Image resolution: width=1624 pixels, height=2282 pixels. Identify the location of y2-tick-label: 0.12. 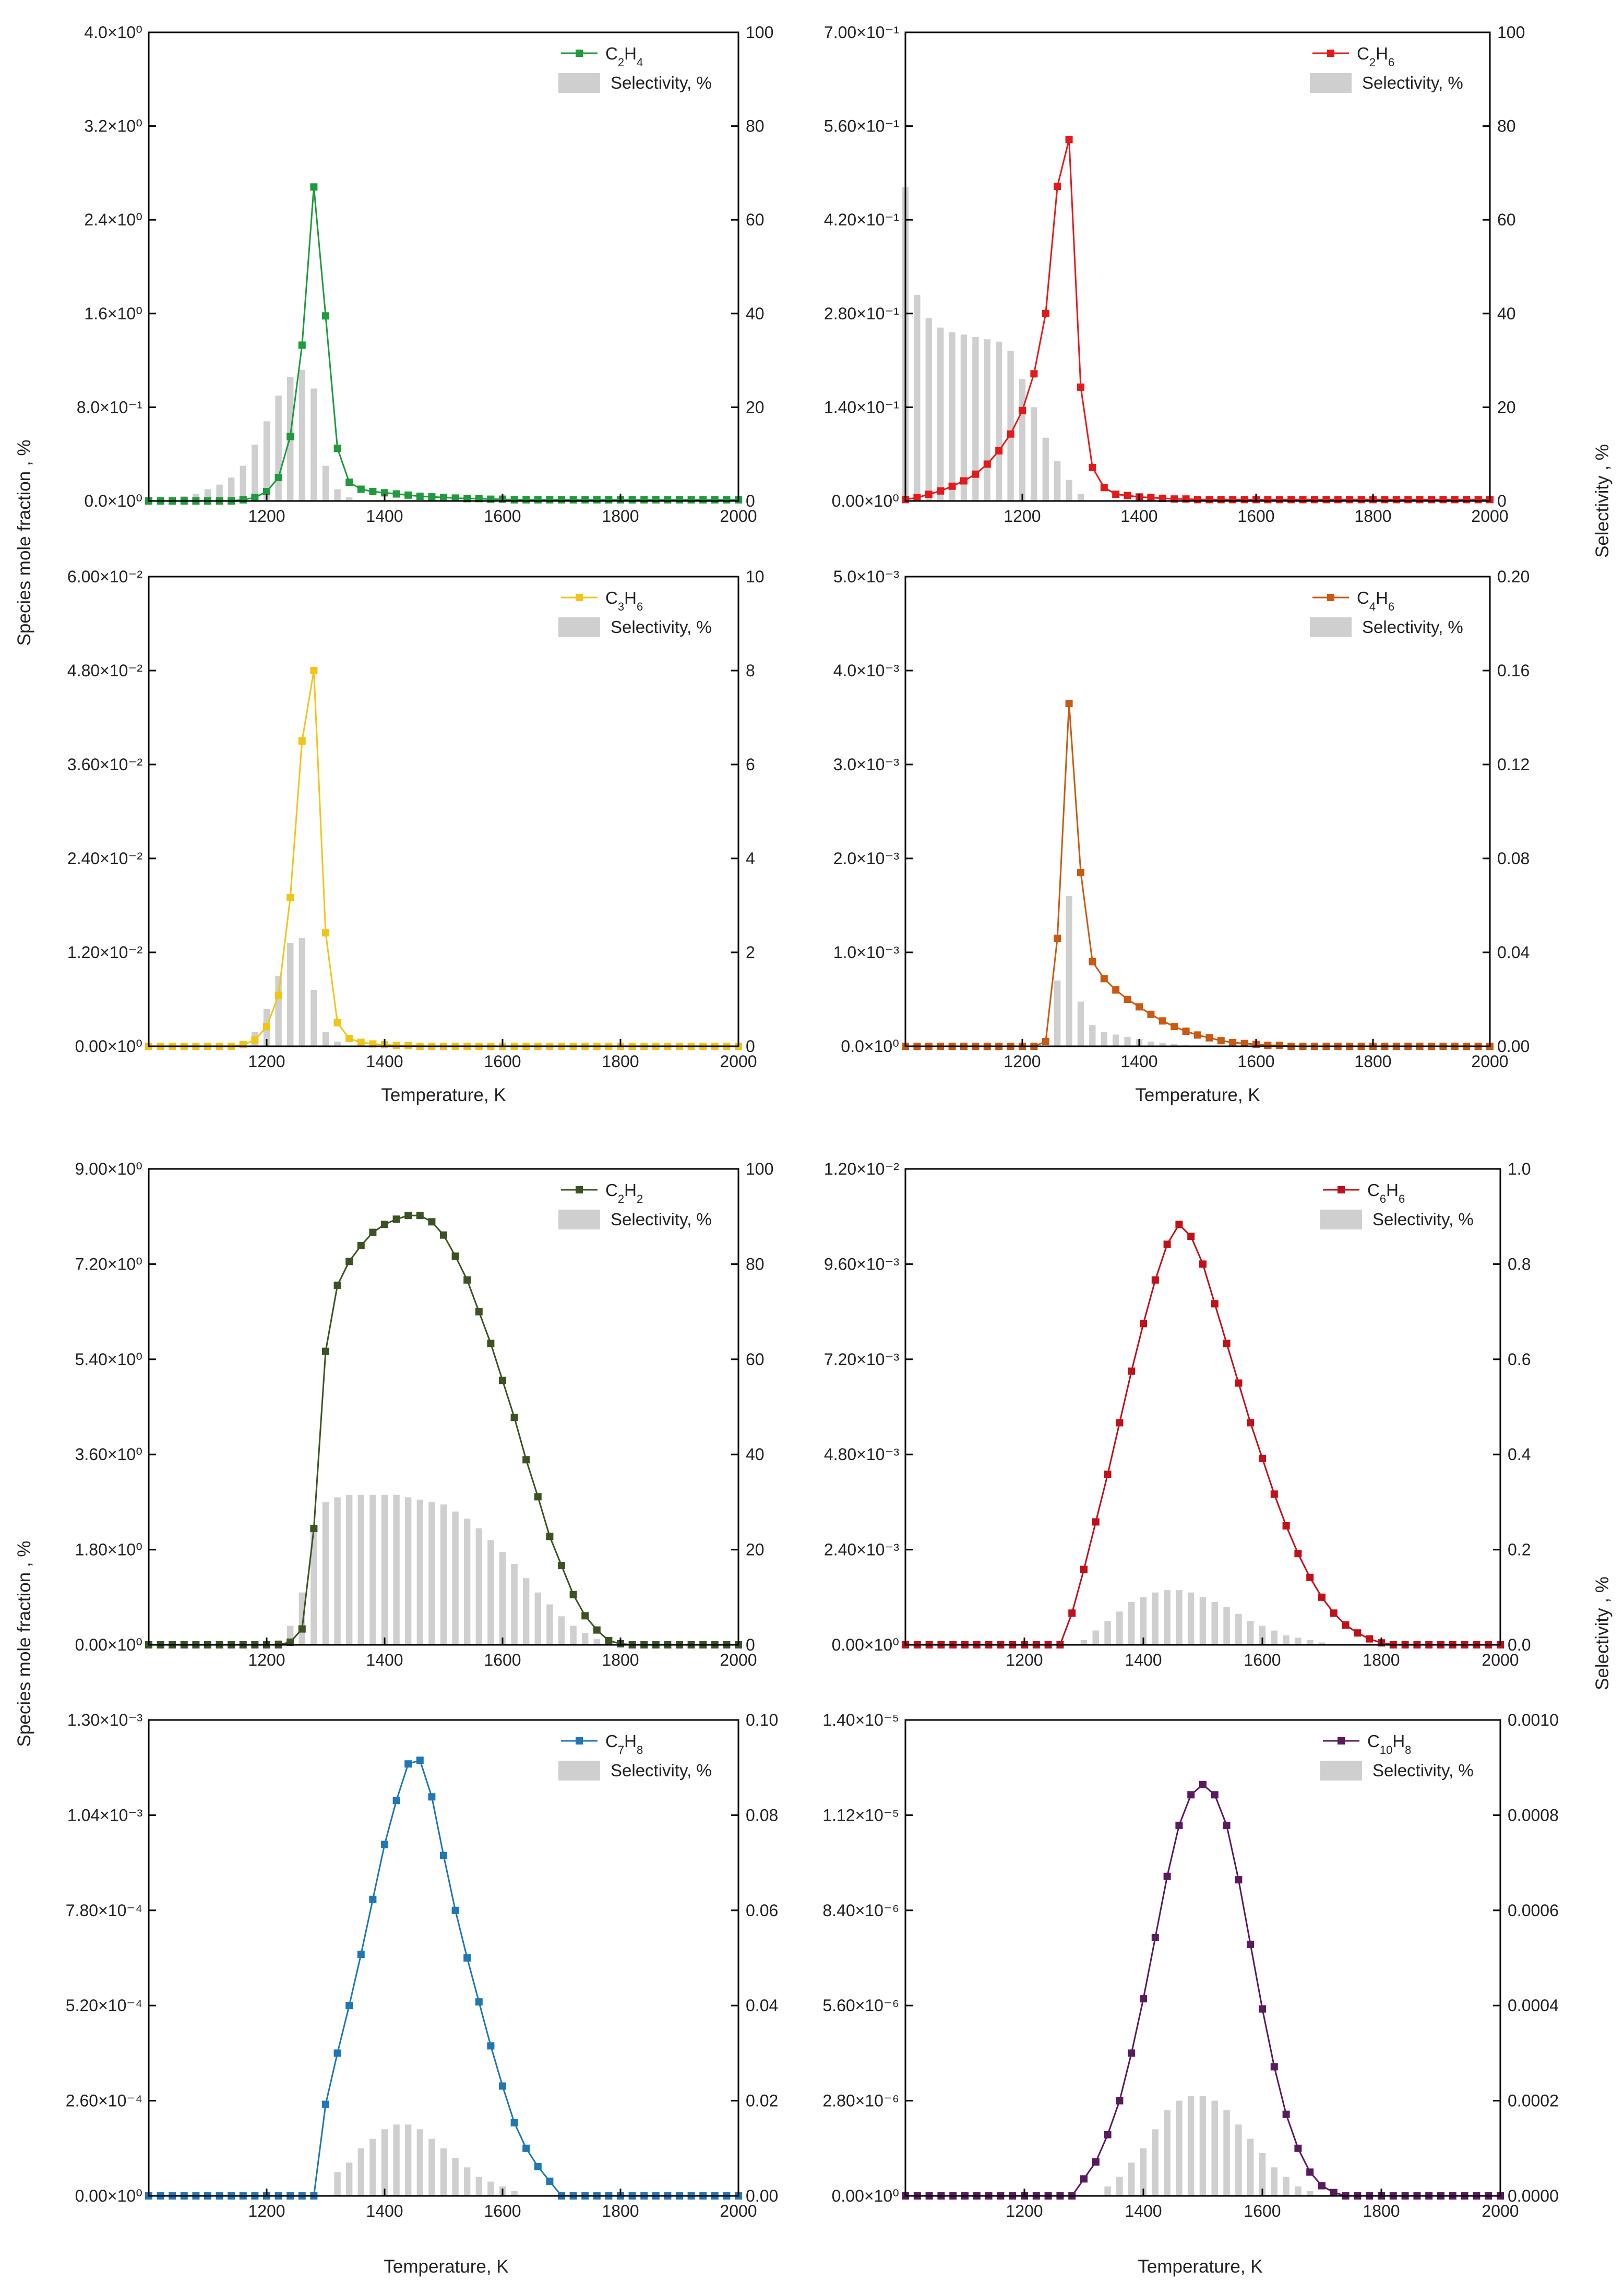
(1514, 764).